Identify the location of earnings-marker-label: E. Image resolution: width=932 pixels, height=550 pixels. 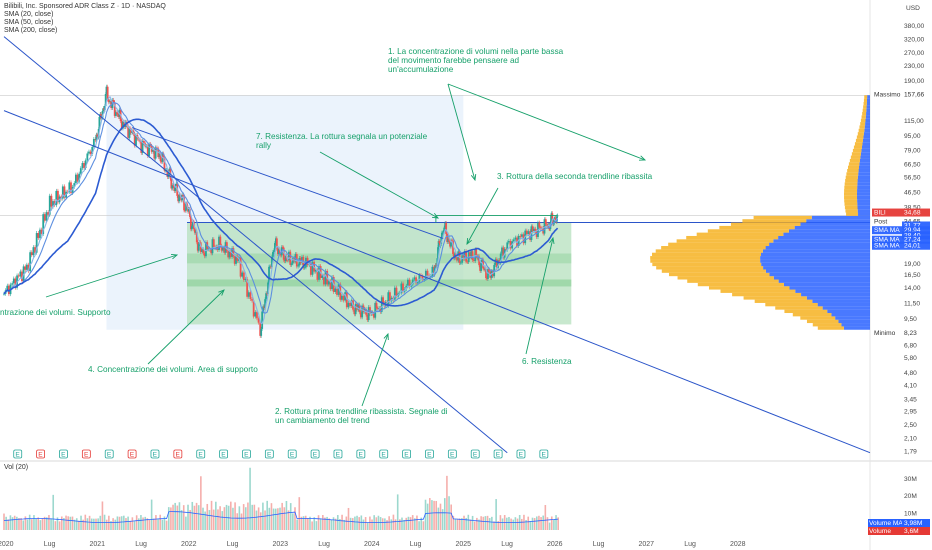
(246, 455).